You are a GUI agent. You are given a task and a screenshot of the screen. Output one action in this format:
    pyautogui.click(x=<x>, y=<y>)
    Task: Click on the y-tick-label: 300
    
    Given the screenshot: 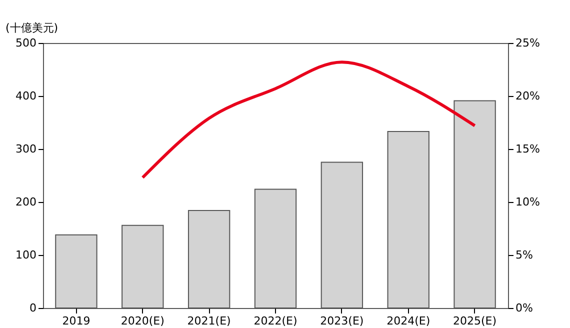 What is the action you would take?
    pyautogui.click(x=26, y=149)
    